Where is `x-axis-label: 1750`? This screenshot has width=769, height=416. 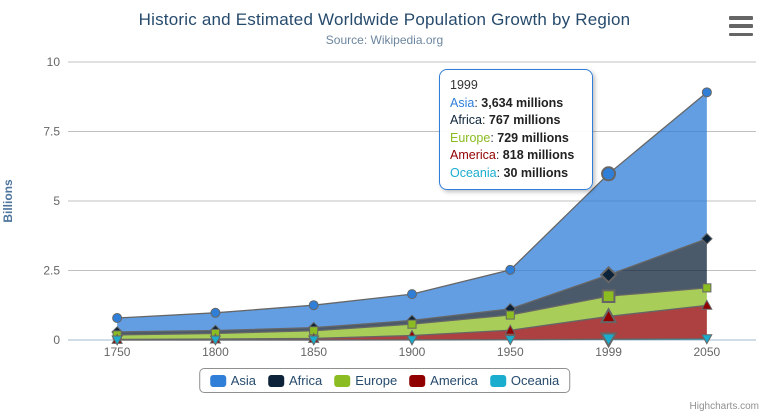
x-axis-label: 1750 is located at coordinates (117, 352).